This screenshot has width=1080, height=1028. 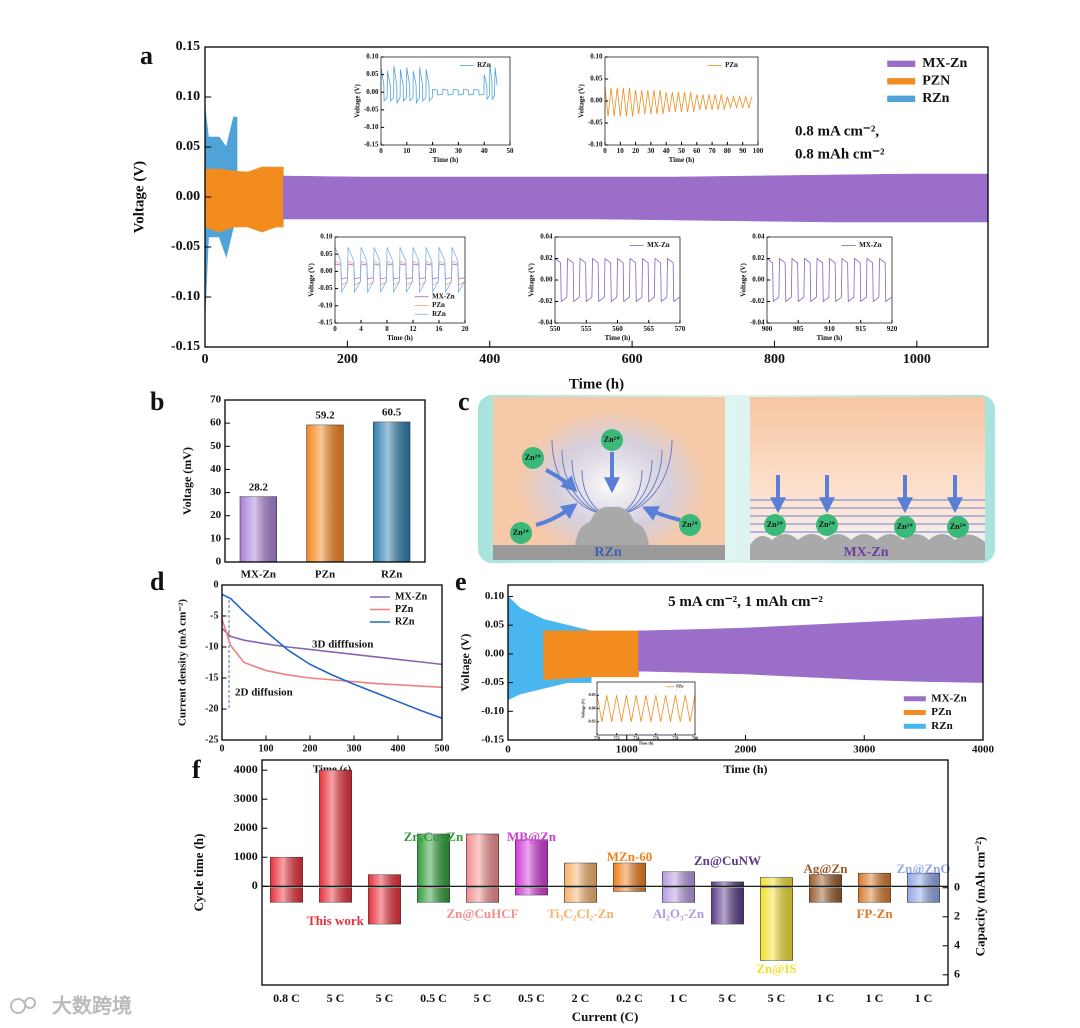 I want to click on x-tick-label: 910, so click(x=829, y=329).